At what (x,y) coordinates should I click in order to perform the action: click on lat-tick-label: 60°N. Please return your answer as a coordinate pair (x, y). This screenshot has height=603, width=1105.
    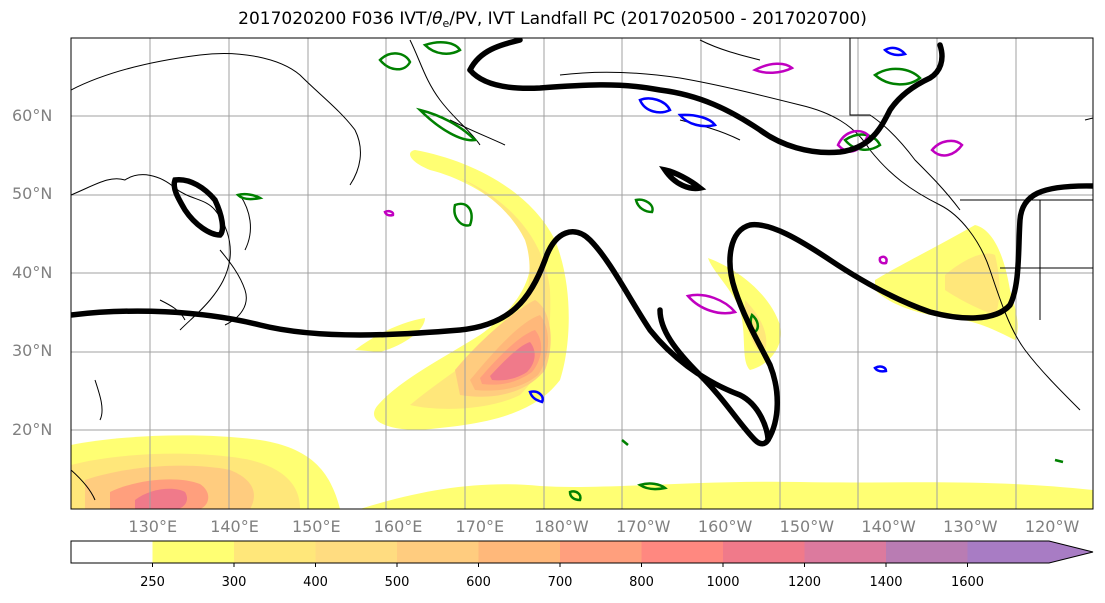
    Looking at the image, I should click on (32, 115).